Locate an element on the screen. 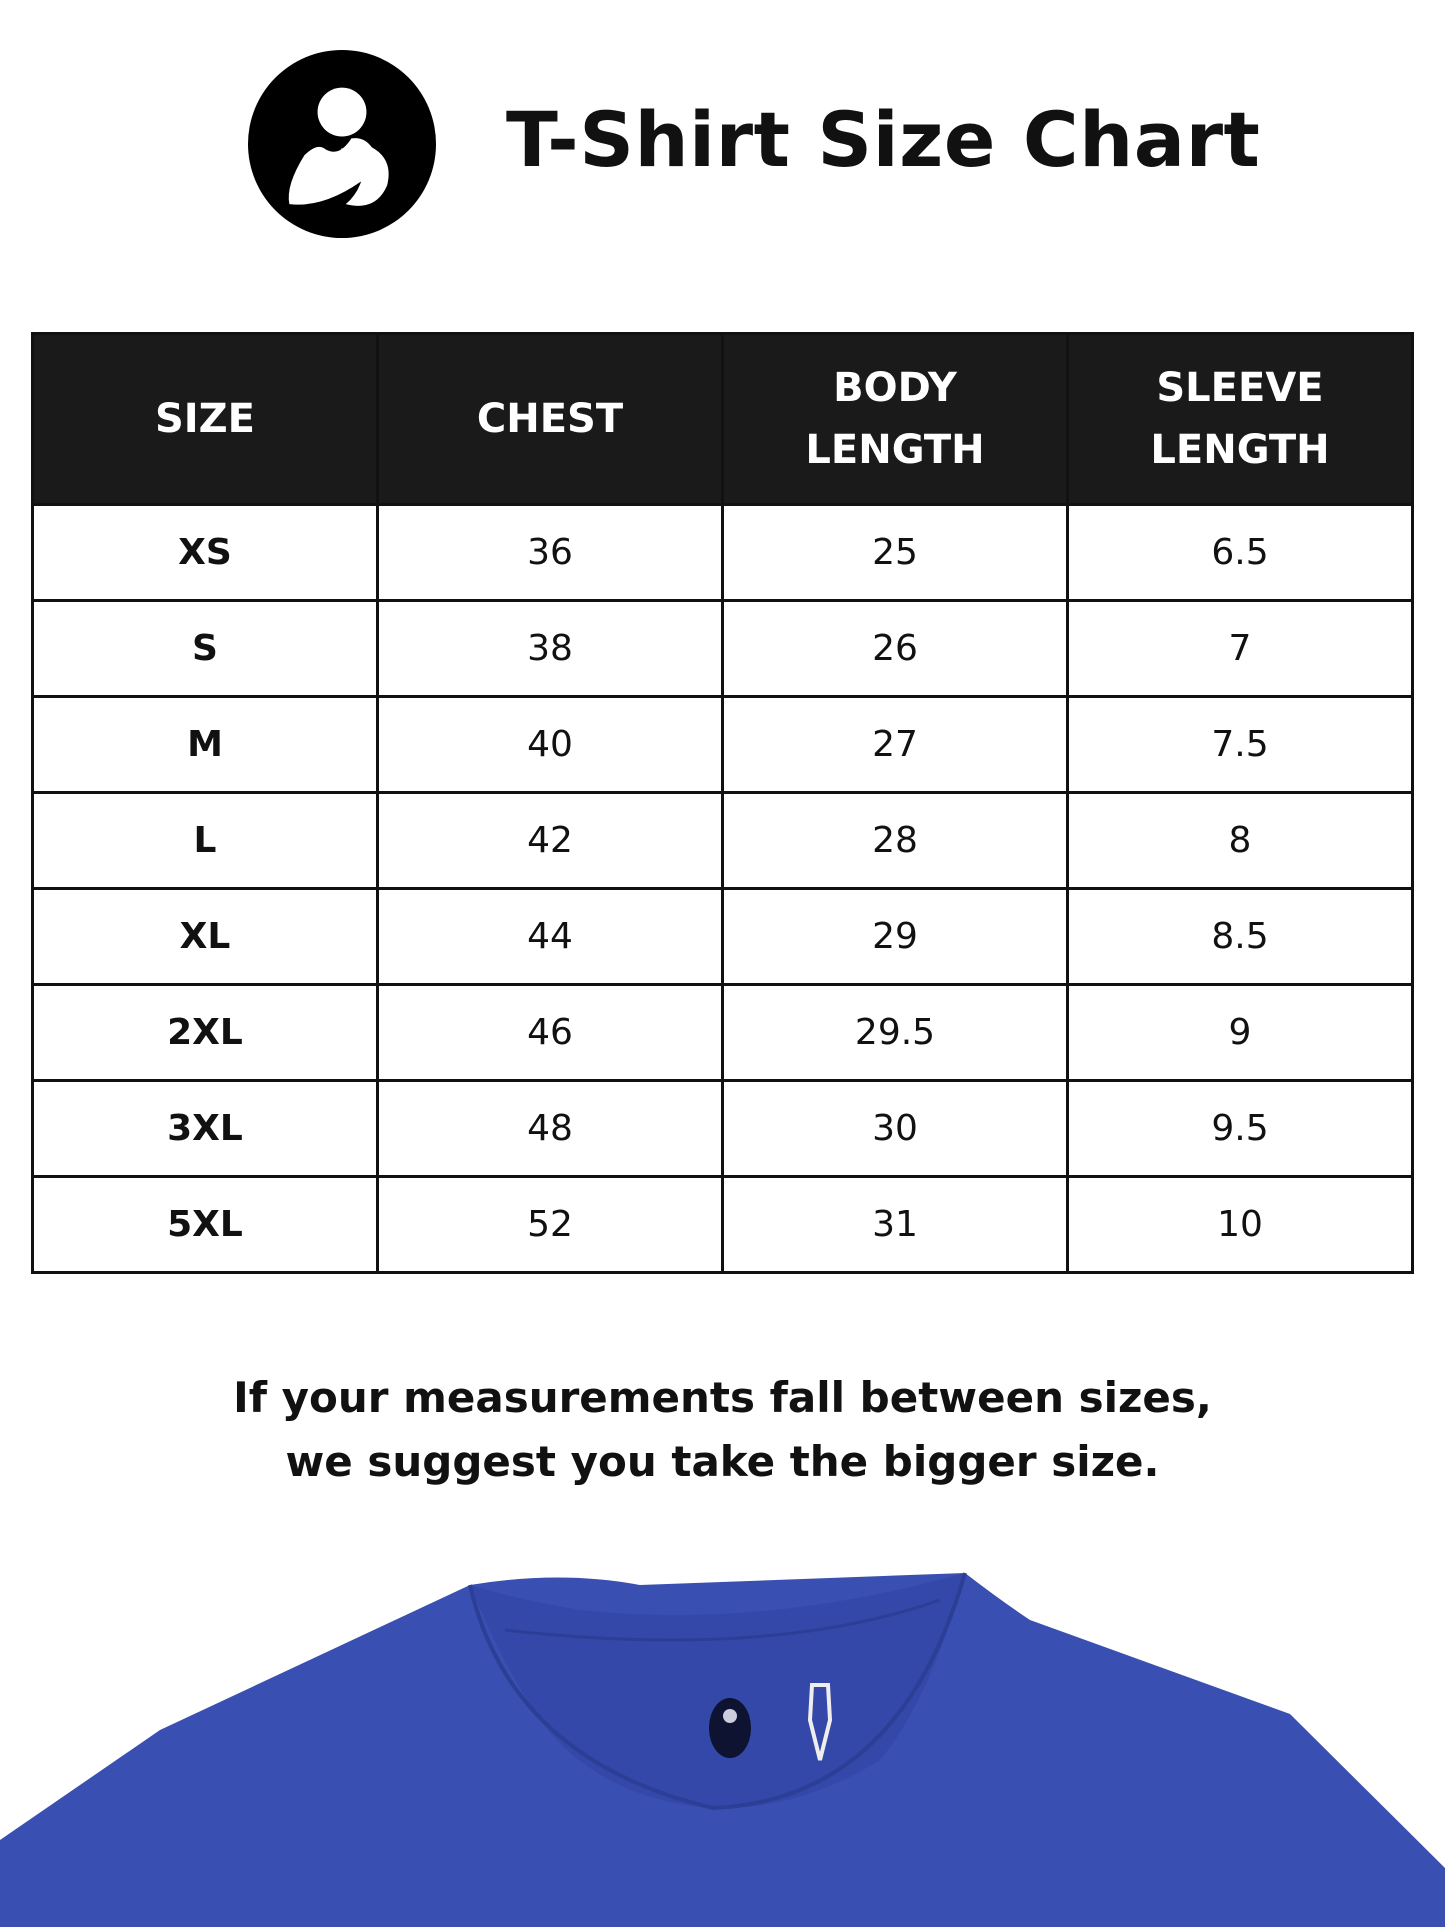 The height and width of the screenshot is (1927, 1445). cell-sleeve-length: 8.5 is located at coordinates (1240, 936).